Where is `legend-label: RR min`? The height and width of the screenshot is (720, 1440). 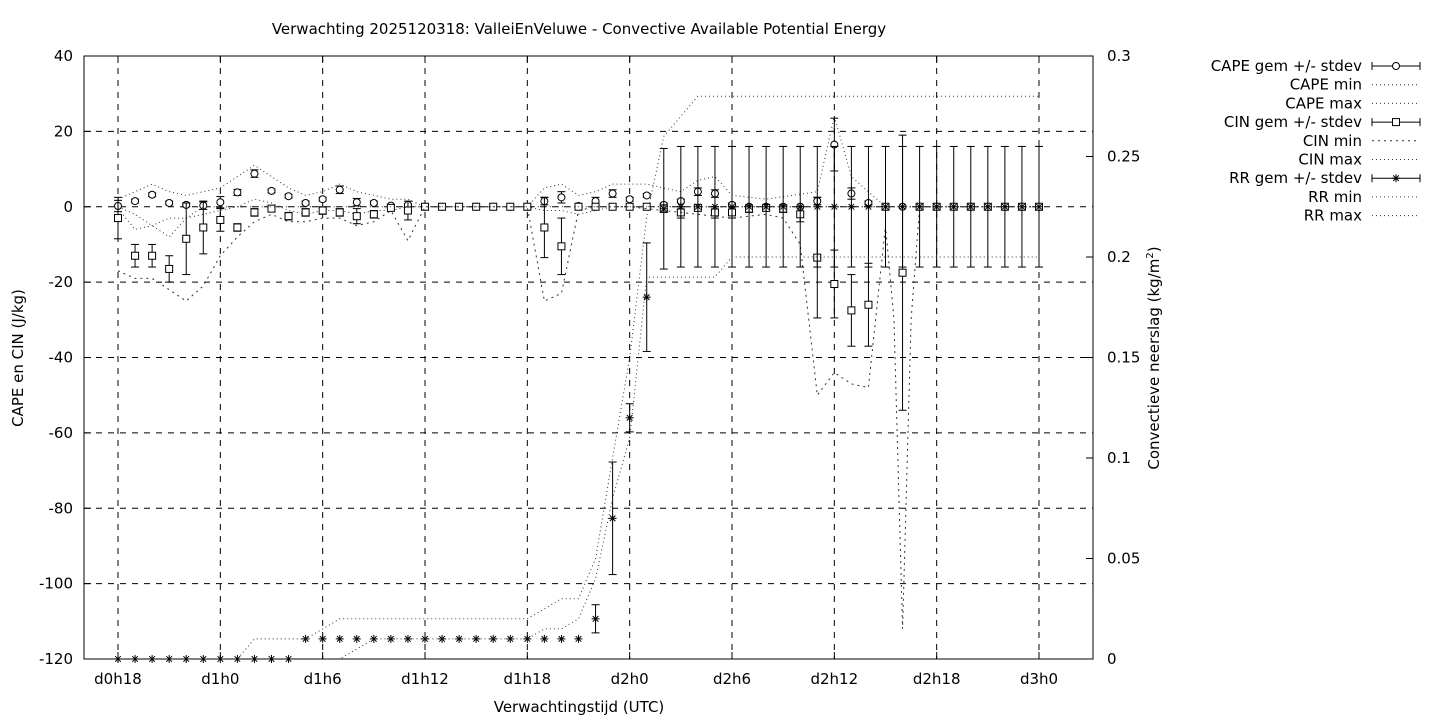 legend-label: RR min is located at coordinates (1335, 197).